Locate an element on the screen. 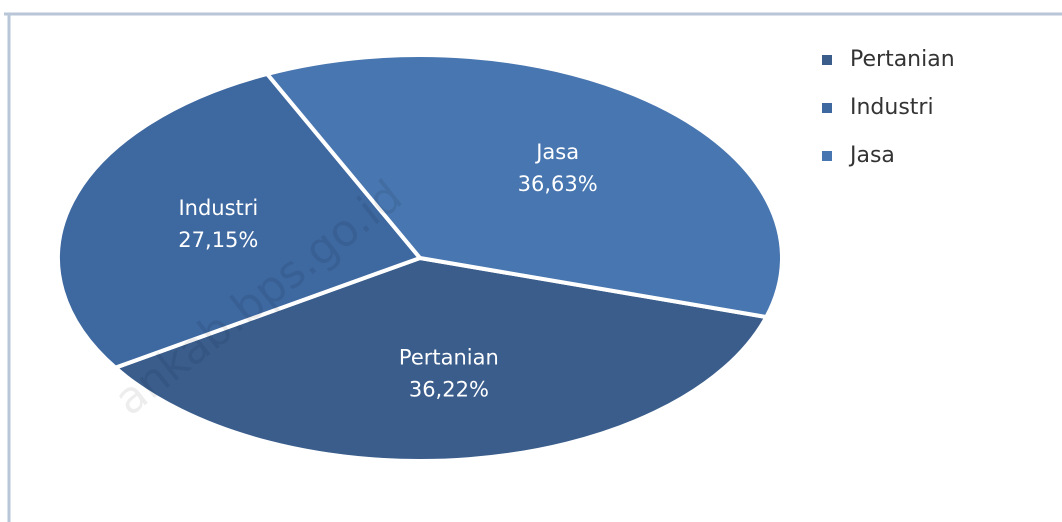 This screenshot has height=522, width=1062. slice-category: Pertanian is located at coordinates (449, 358).